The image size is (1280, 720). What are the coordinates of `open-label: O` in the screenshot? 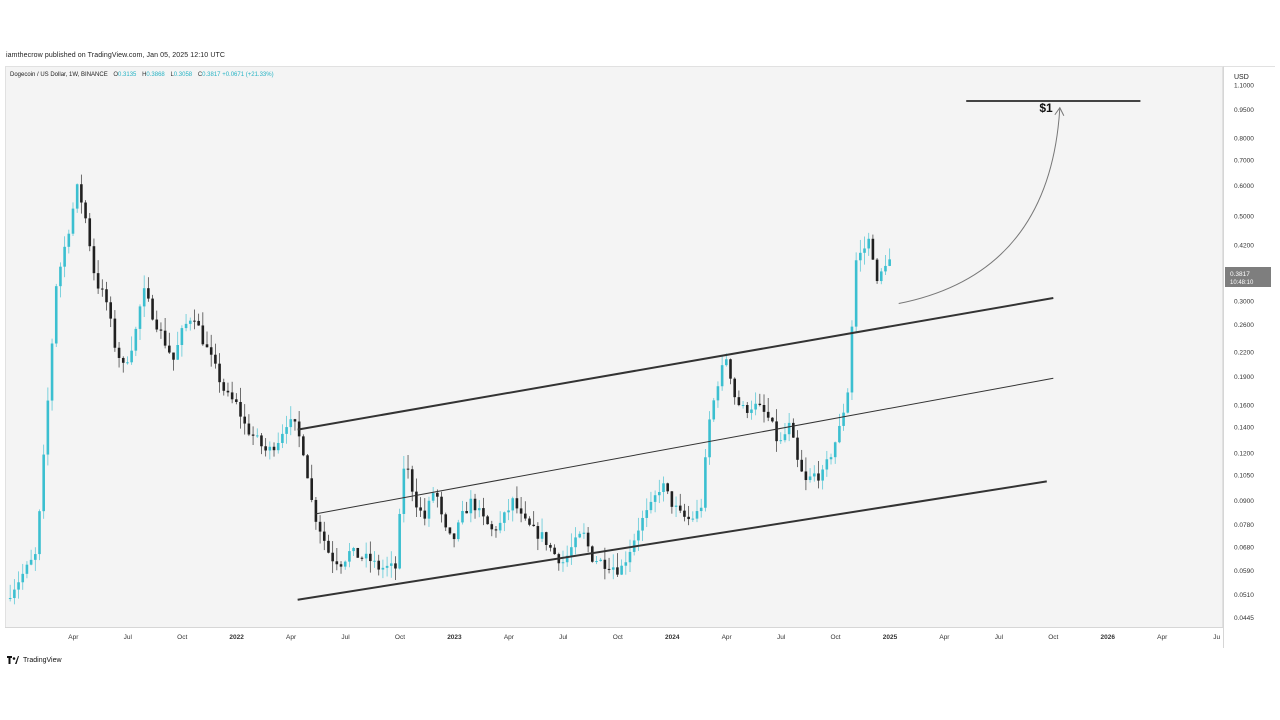 It's located at (116, 75).